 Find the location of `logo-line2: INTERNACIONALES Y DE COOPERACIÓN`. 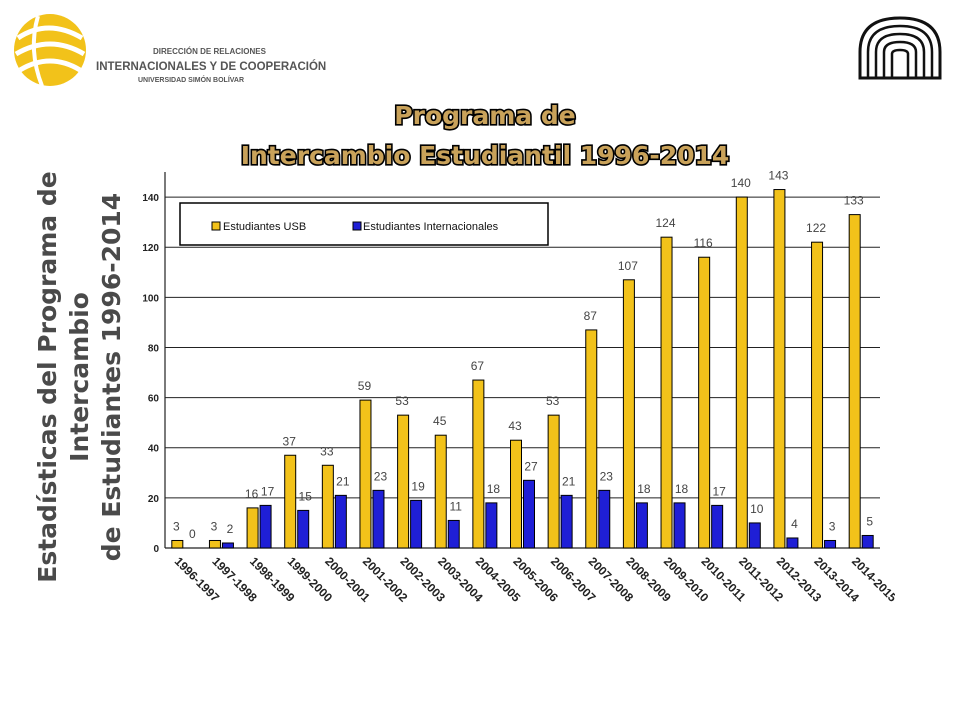

logo-line2: INTERNACIONALES Y DE COOPERACIÓN is located at coordinates (211, 66).